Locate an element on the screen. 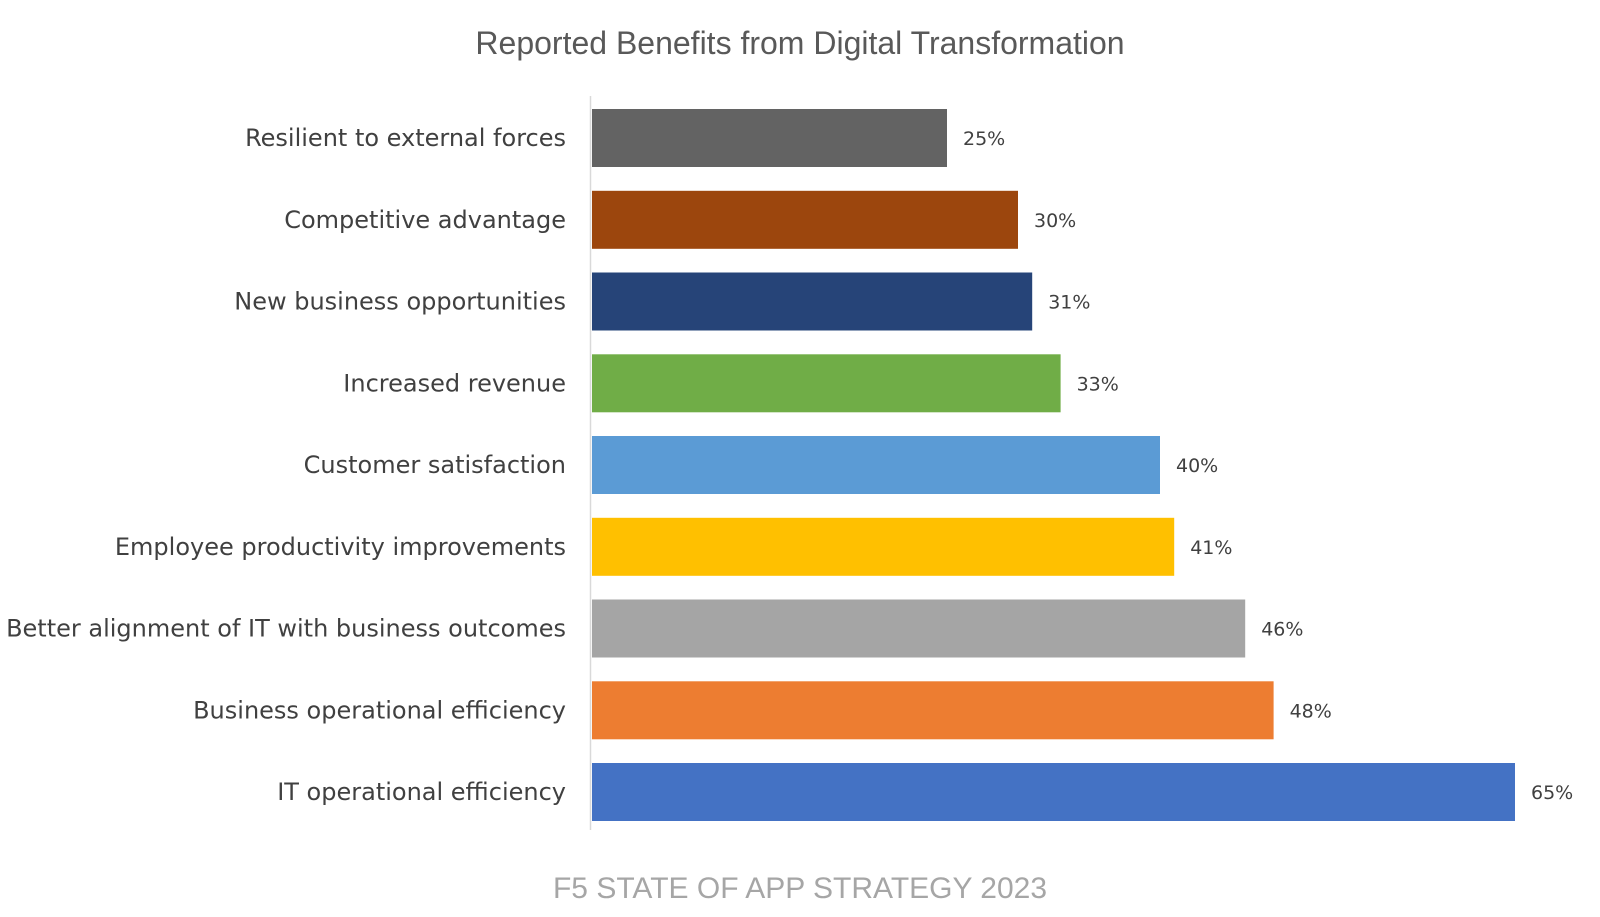 This screenshot has width=1600, height=917. value-label-8: 48% is located at coordinates (1311, 711).